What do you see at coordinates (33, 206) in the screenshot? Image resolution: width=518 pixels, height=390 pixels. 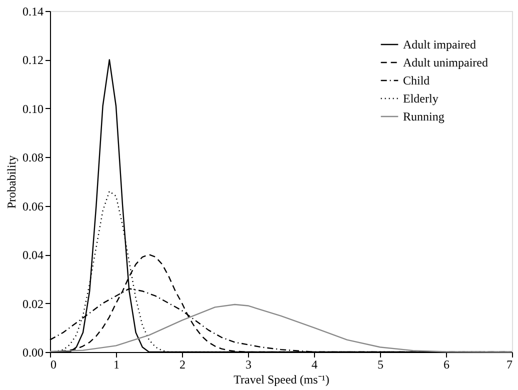 I see `y-tick-label: 0.06` at bounding box center [33, 206].